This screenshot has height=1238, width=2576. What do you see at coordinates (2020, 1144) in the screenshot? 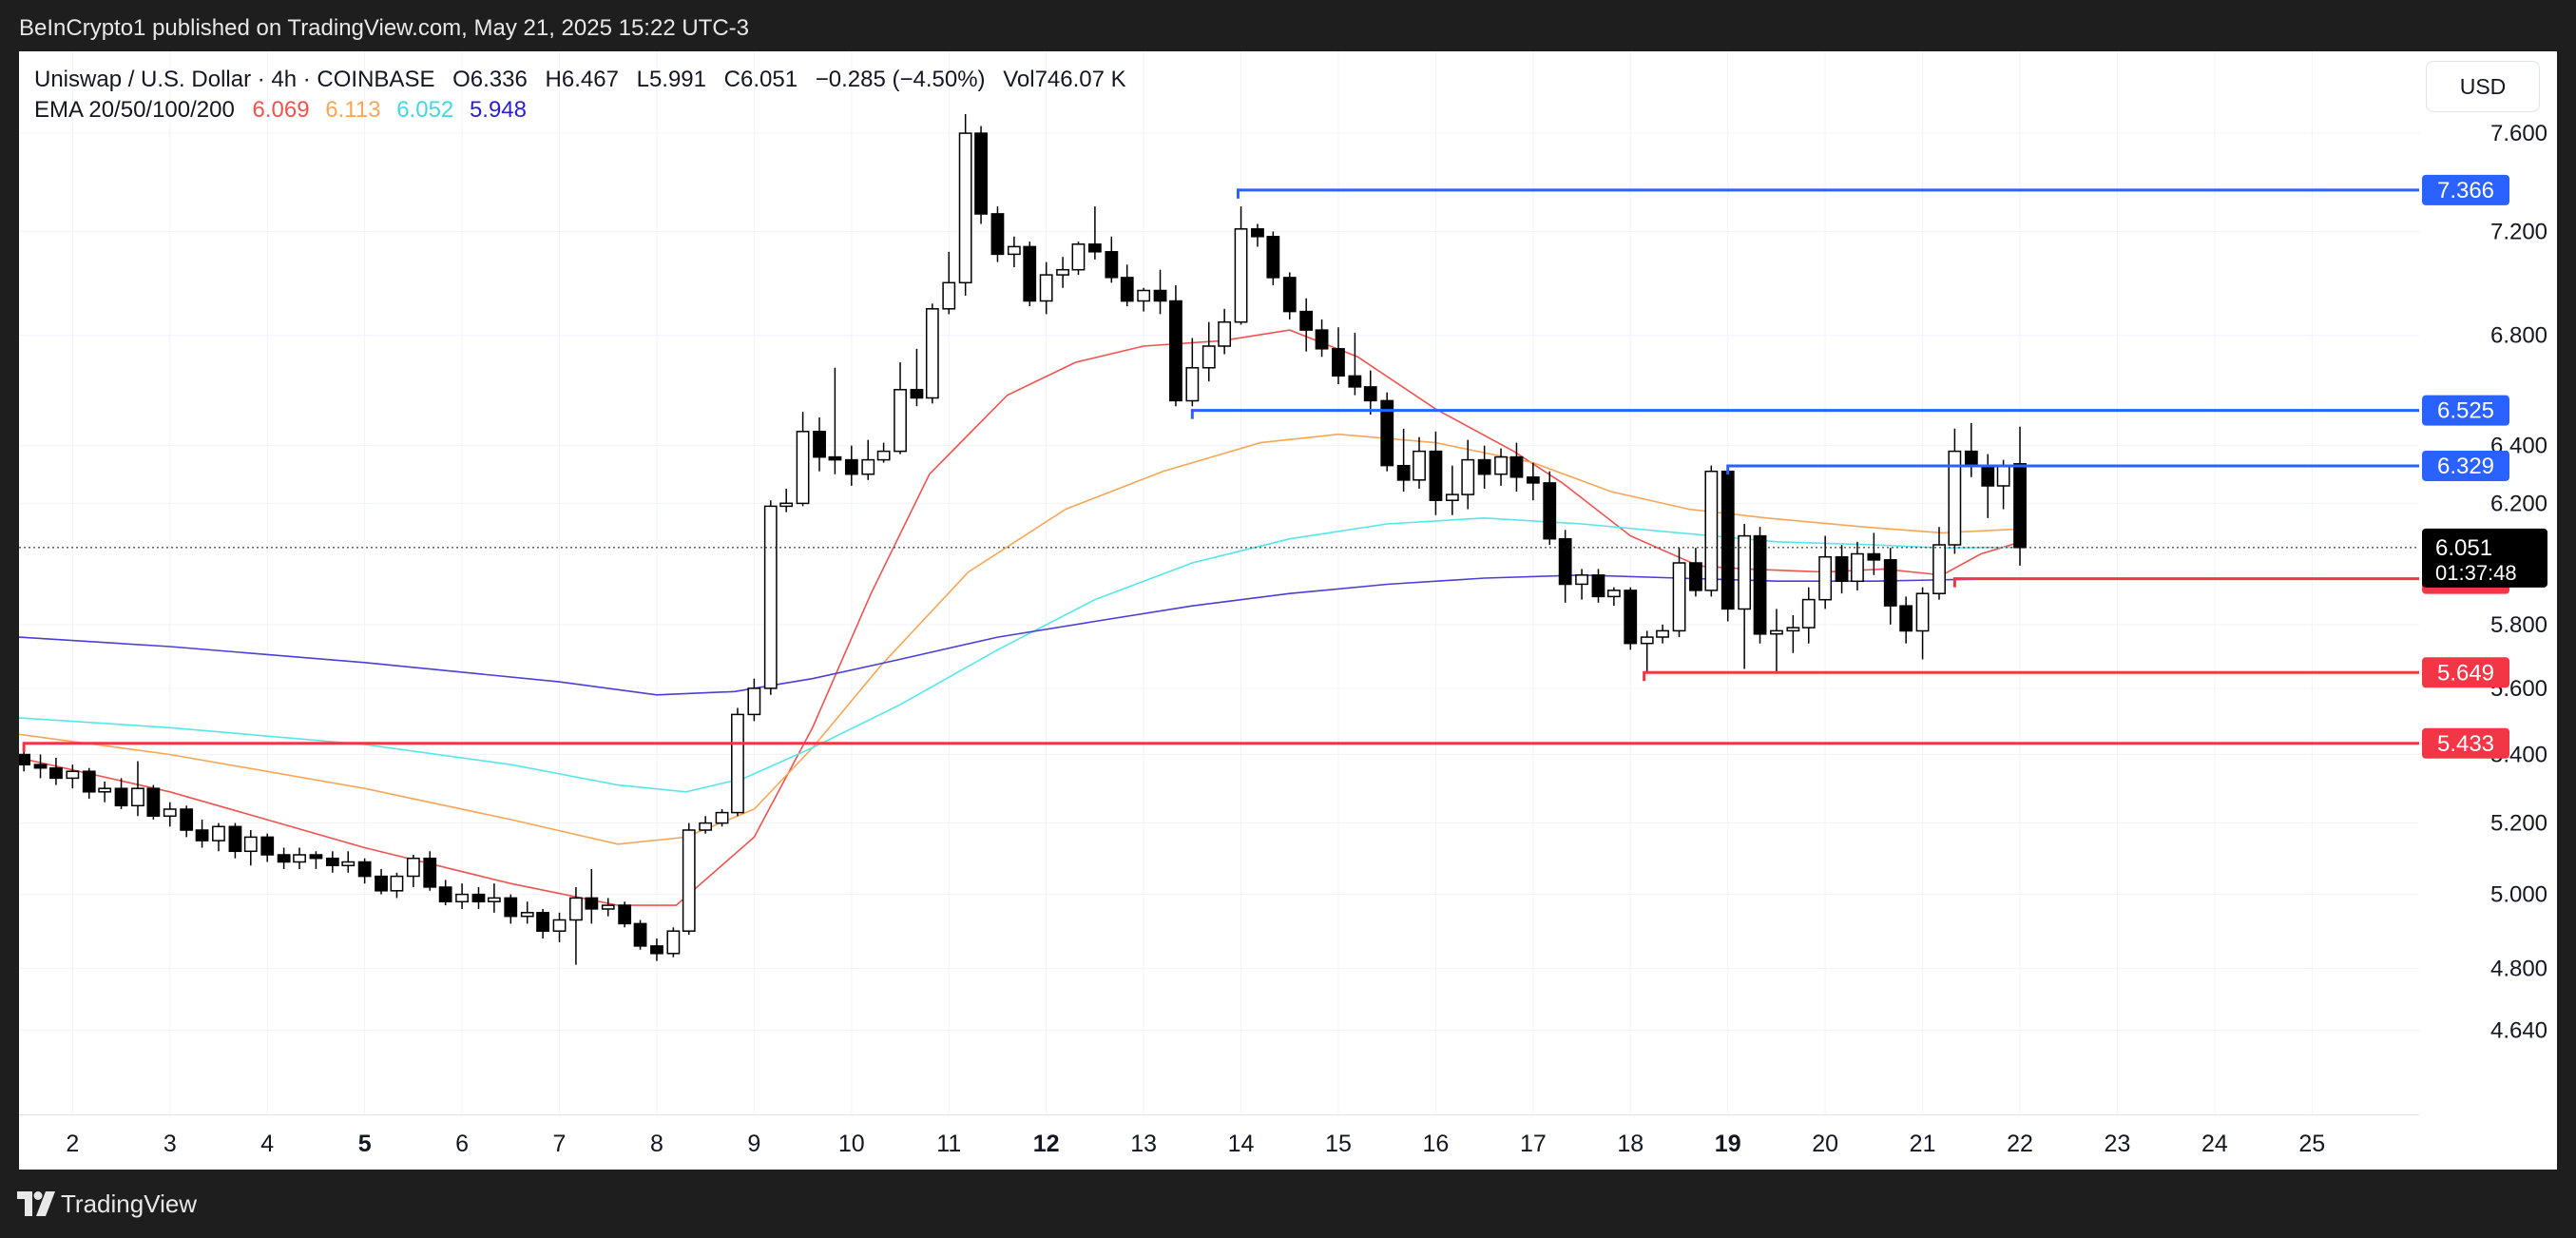
I see `time-tick-label: 22` at bounding box center [2020, 1144].